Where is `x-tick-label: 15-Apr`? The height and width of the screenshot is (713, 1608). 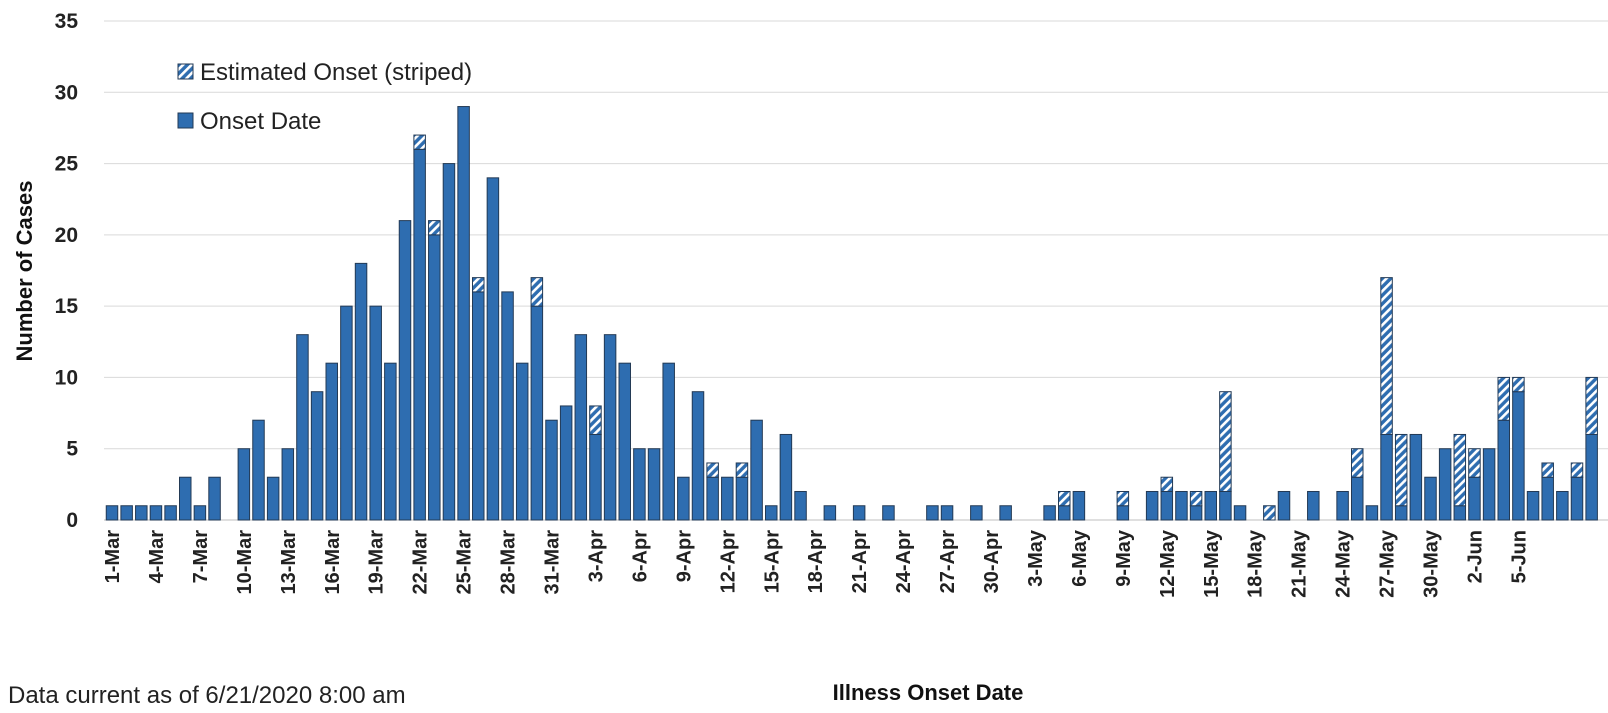
x-tick-label: 15-Apr is located at coordinates (772, 562).